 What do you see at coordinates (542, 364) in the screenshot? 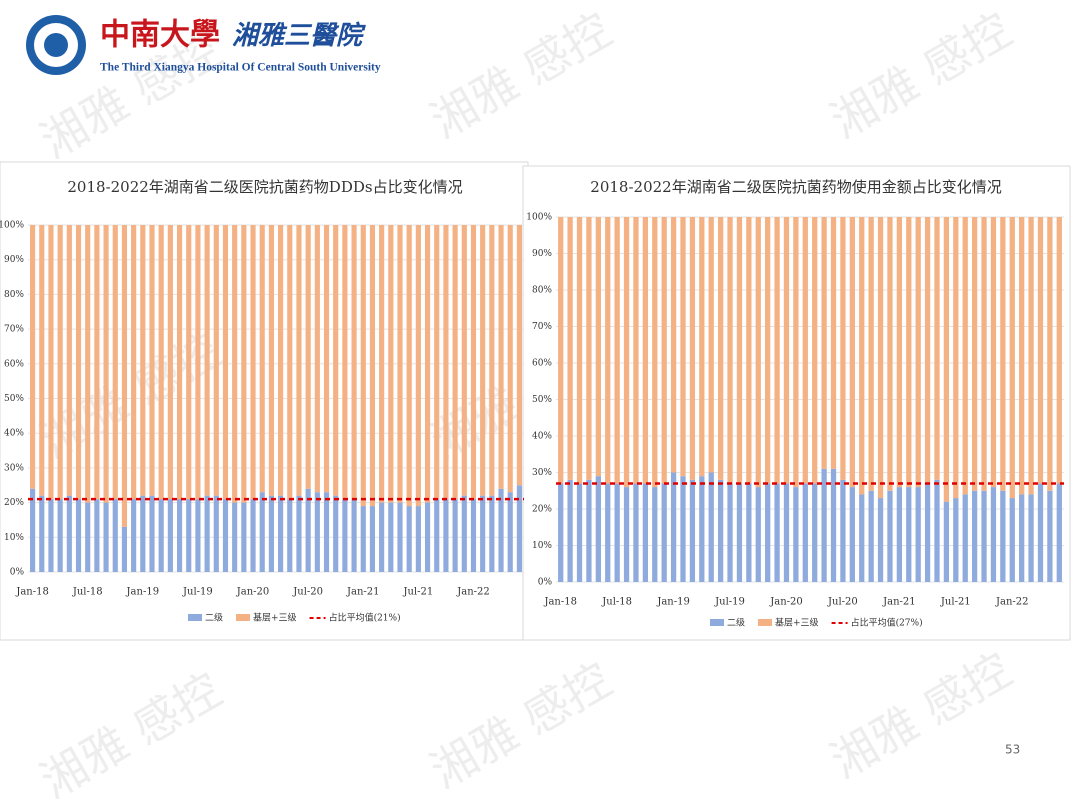
I see `y-tick-label: 60%` at bounding box center [542, 364].